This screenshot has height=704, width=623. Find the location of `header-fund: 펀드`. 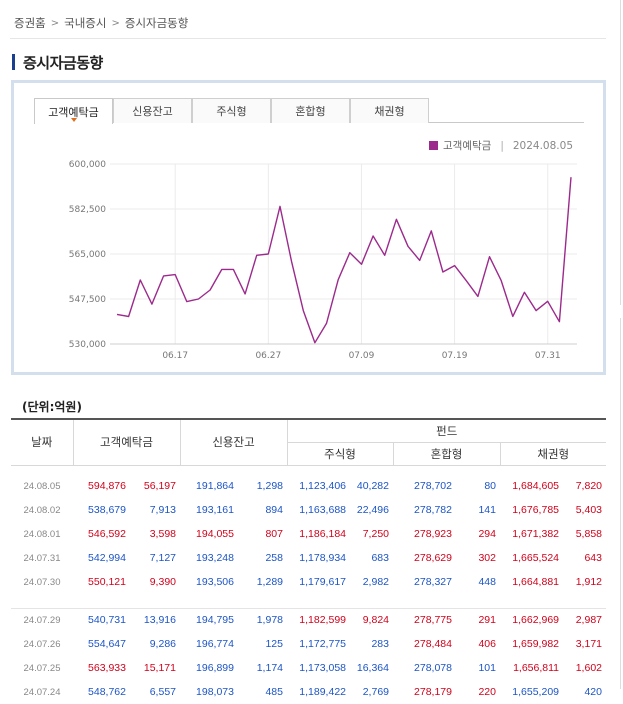

header-fund: 펀드 is located at coordinates (446, 430).